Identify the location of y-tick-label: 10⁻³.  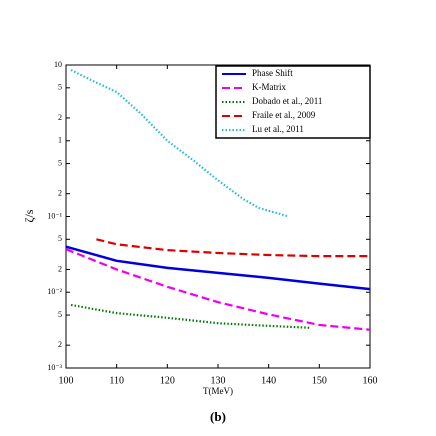
(54, 367).